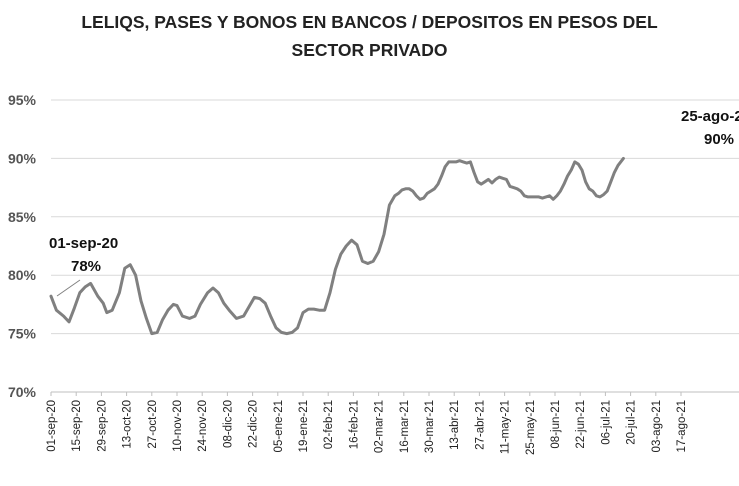  What do you see at coordinates (86, 266) in the screenshot?
I see `start-value-label: 78%` at bounding box center [86, 266].